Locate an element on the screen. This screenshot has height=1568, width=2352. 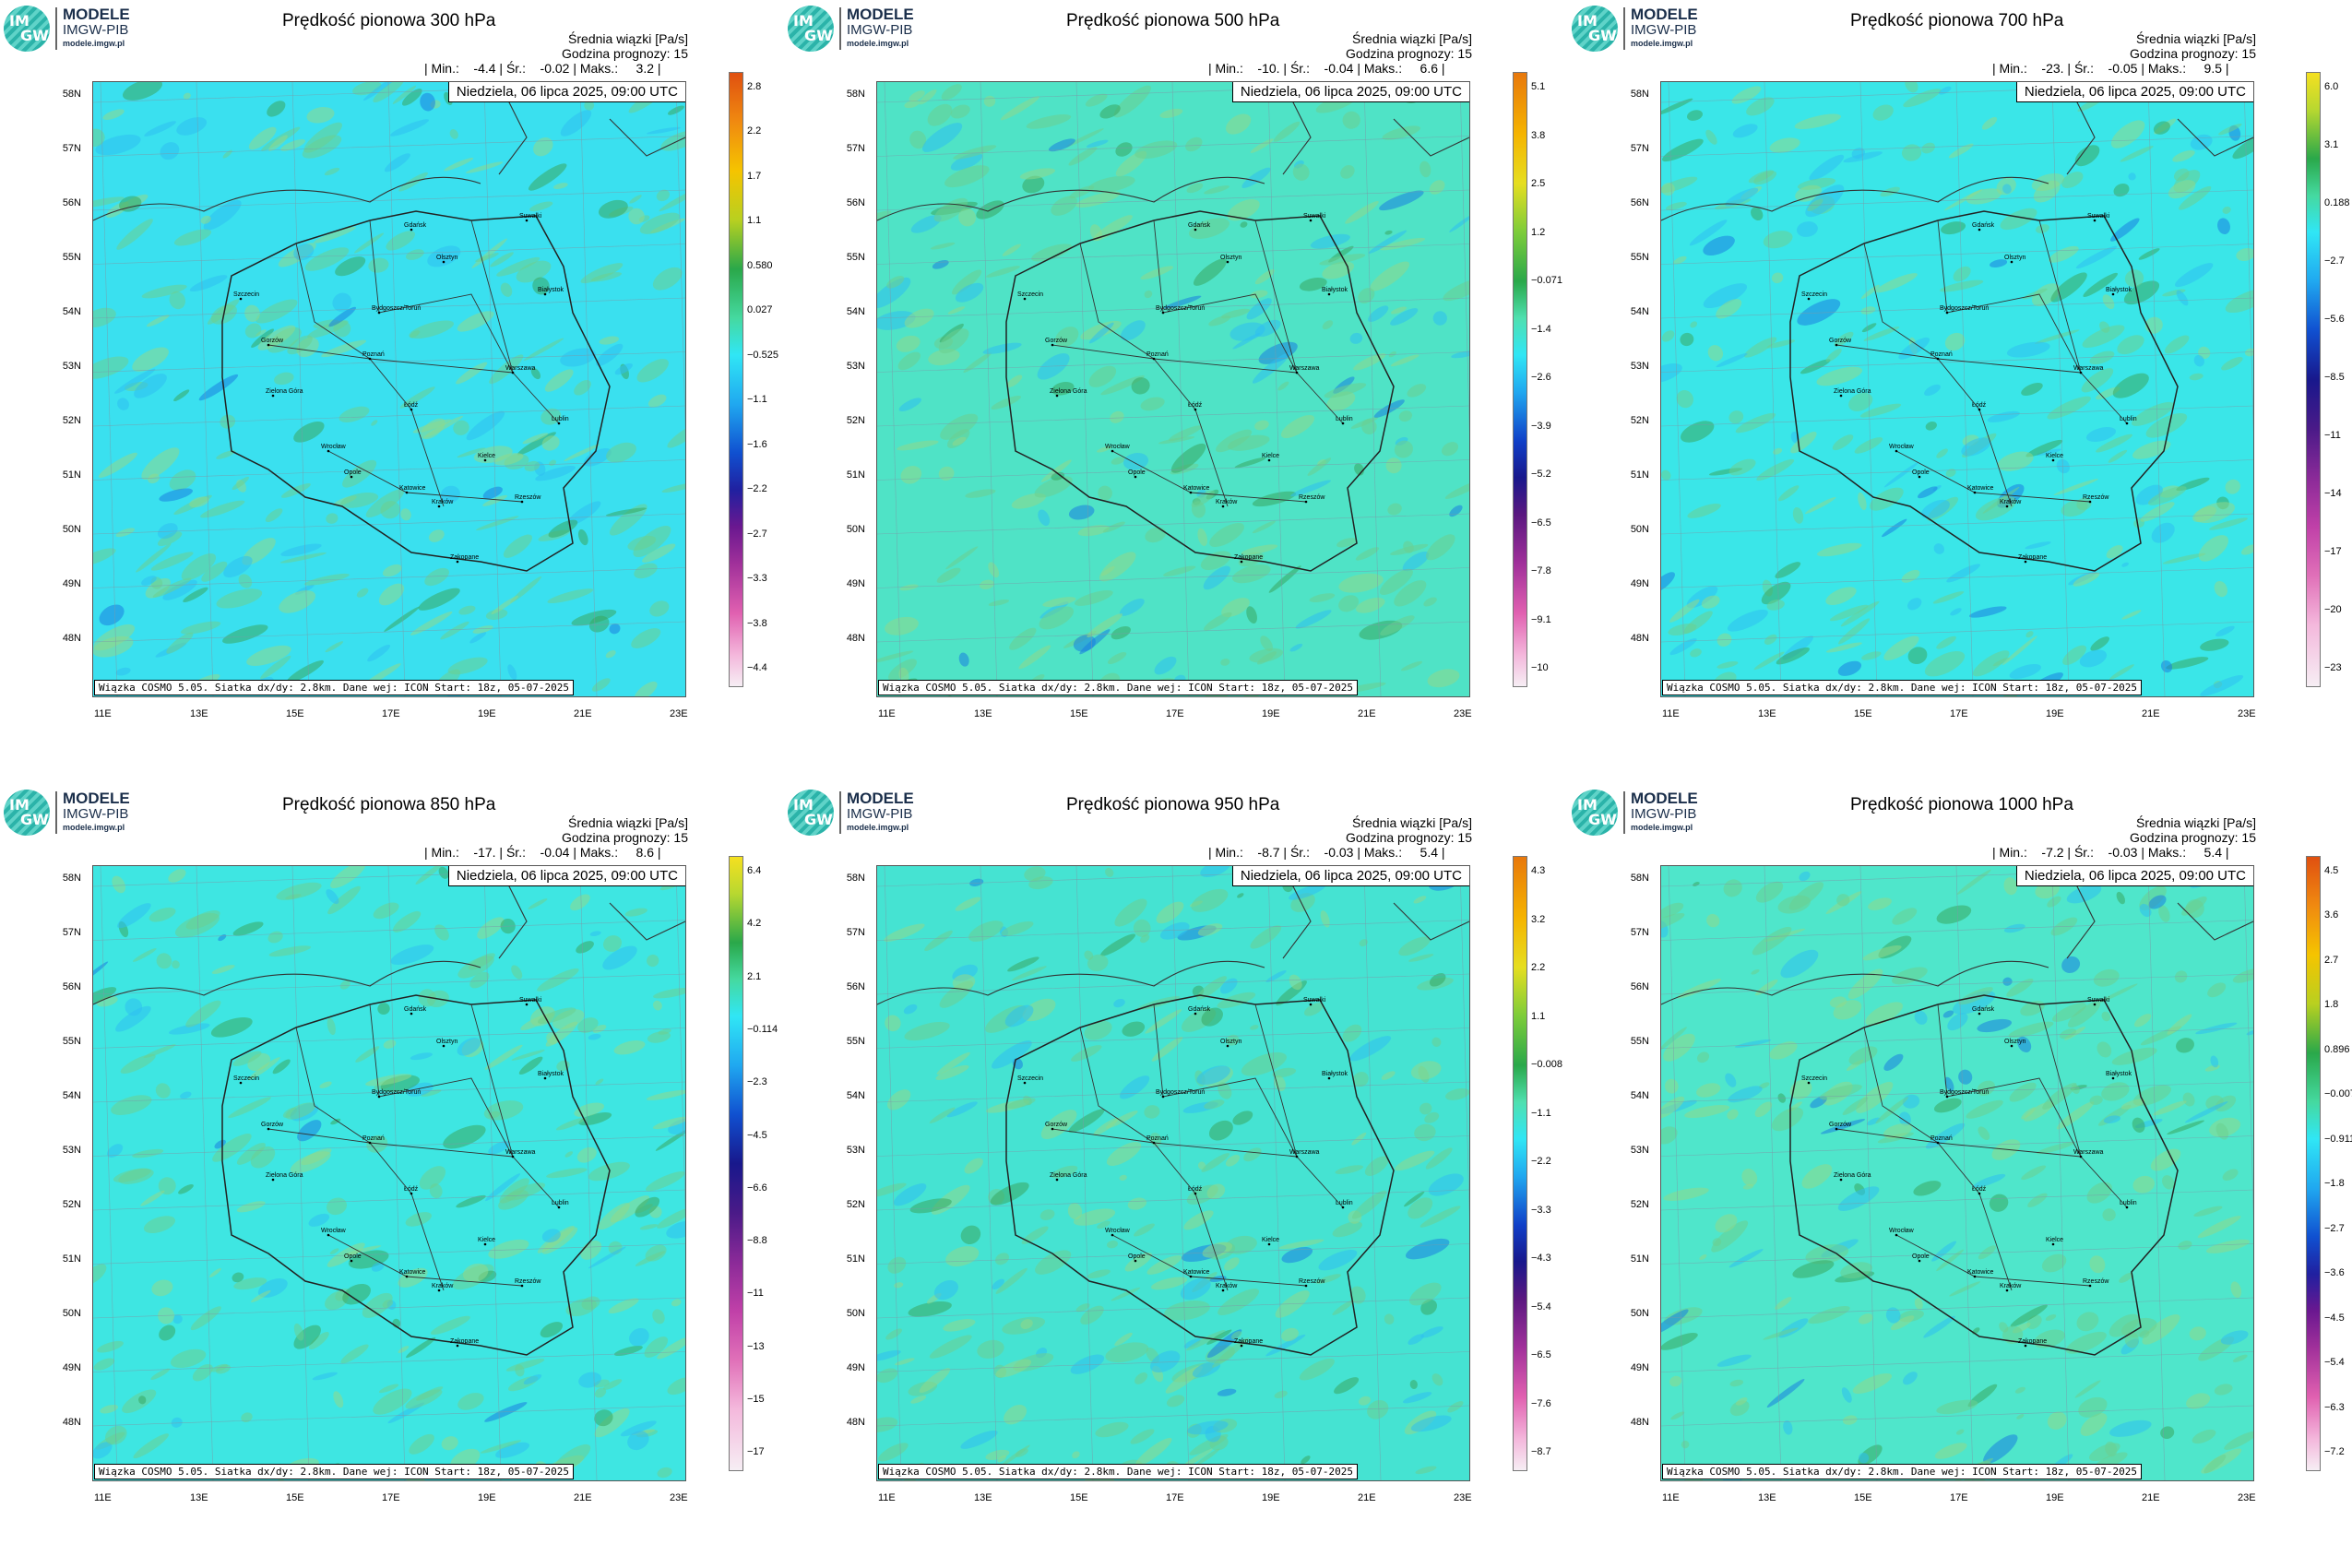
logo-subtitle: IMGW-PIB is located at coordinates (96, 30).